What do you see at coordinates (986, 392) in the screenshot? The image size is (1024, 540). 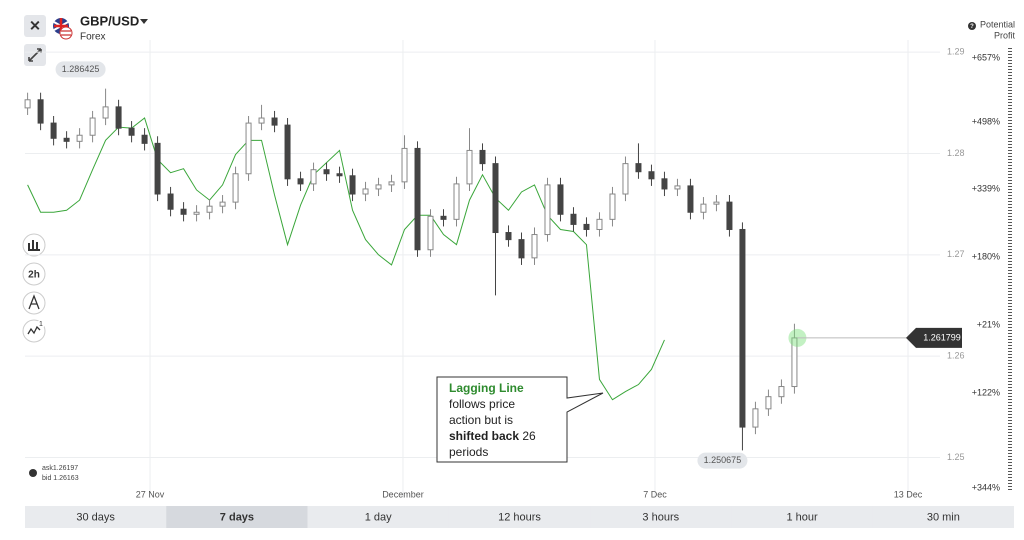 I see `profit-label: +122%` at bounding box center [986, 392].